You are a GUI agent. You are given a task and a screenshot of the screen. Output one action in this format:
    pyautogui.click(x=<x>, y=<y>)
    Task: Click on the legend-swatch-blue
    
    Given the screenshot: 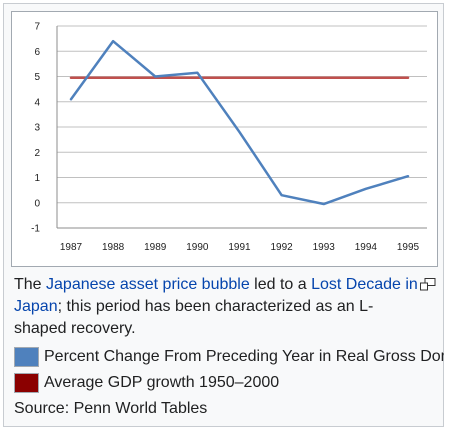 What is the action you would take?
    pyautogui.click(x=26, y=356)
    